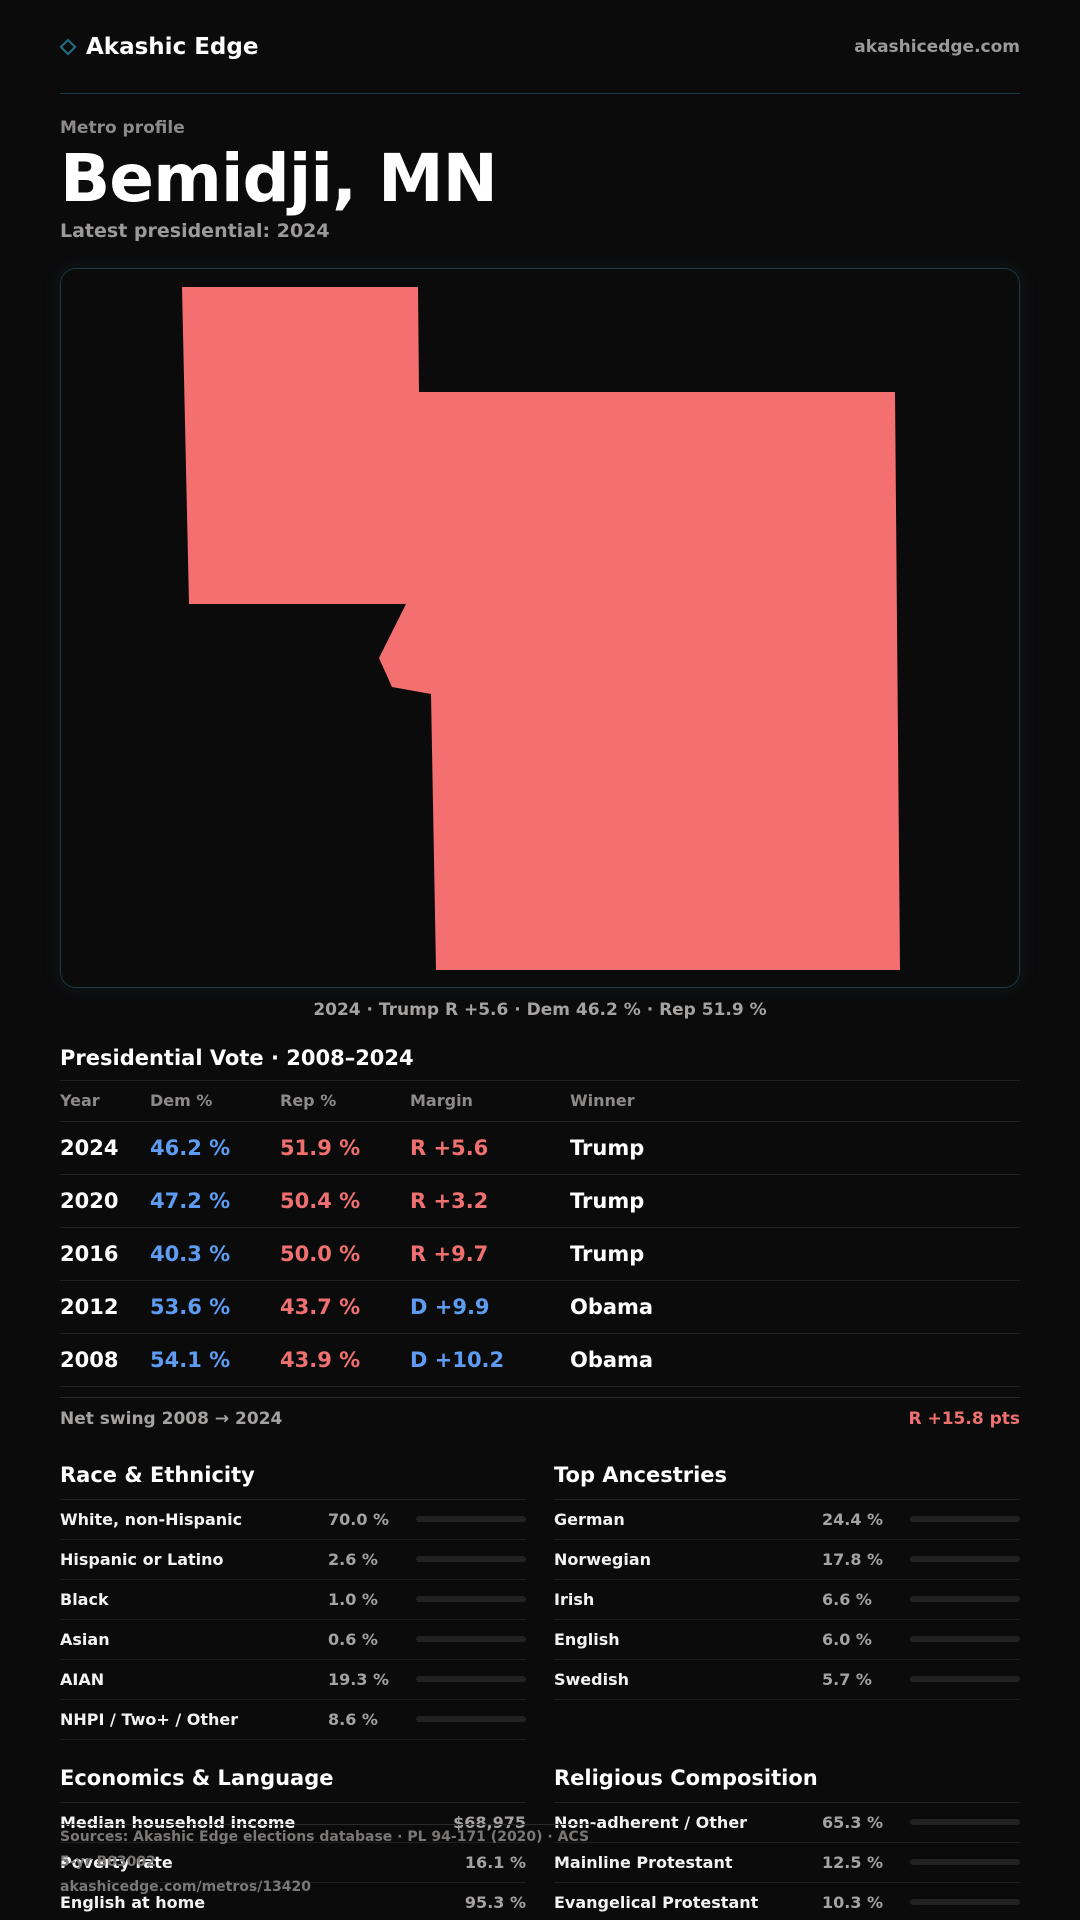 The height and width of the screenshot is (1920, 1080). Describe the element at coordinates (171, 1419) in the screenshot. I see `net-swing-label: Net swing 2008 → 2024` at that location.